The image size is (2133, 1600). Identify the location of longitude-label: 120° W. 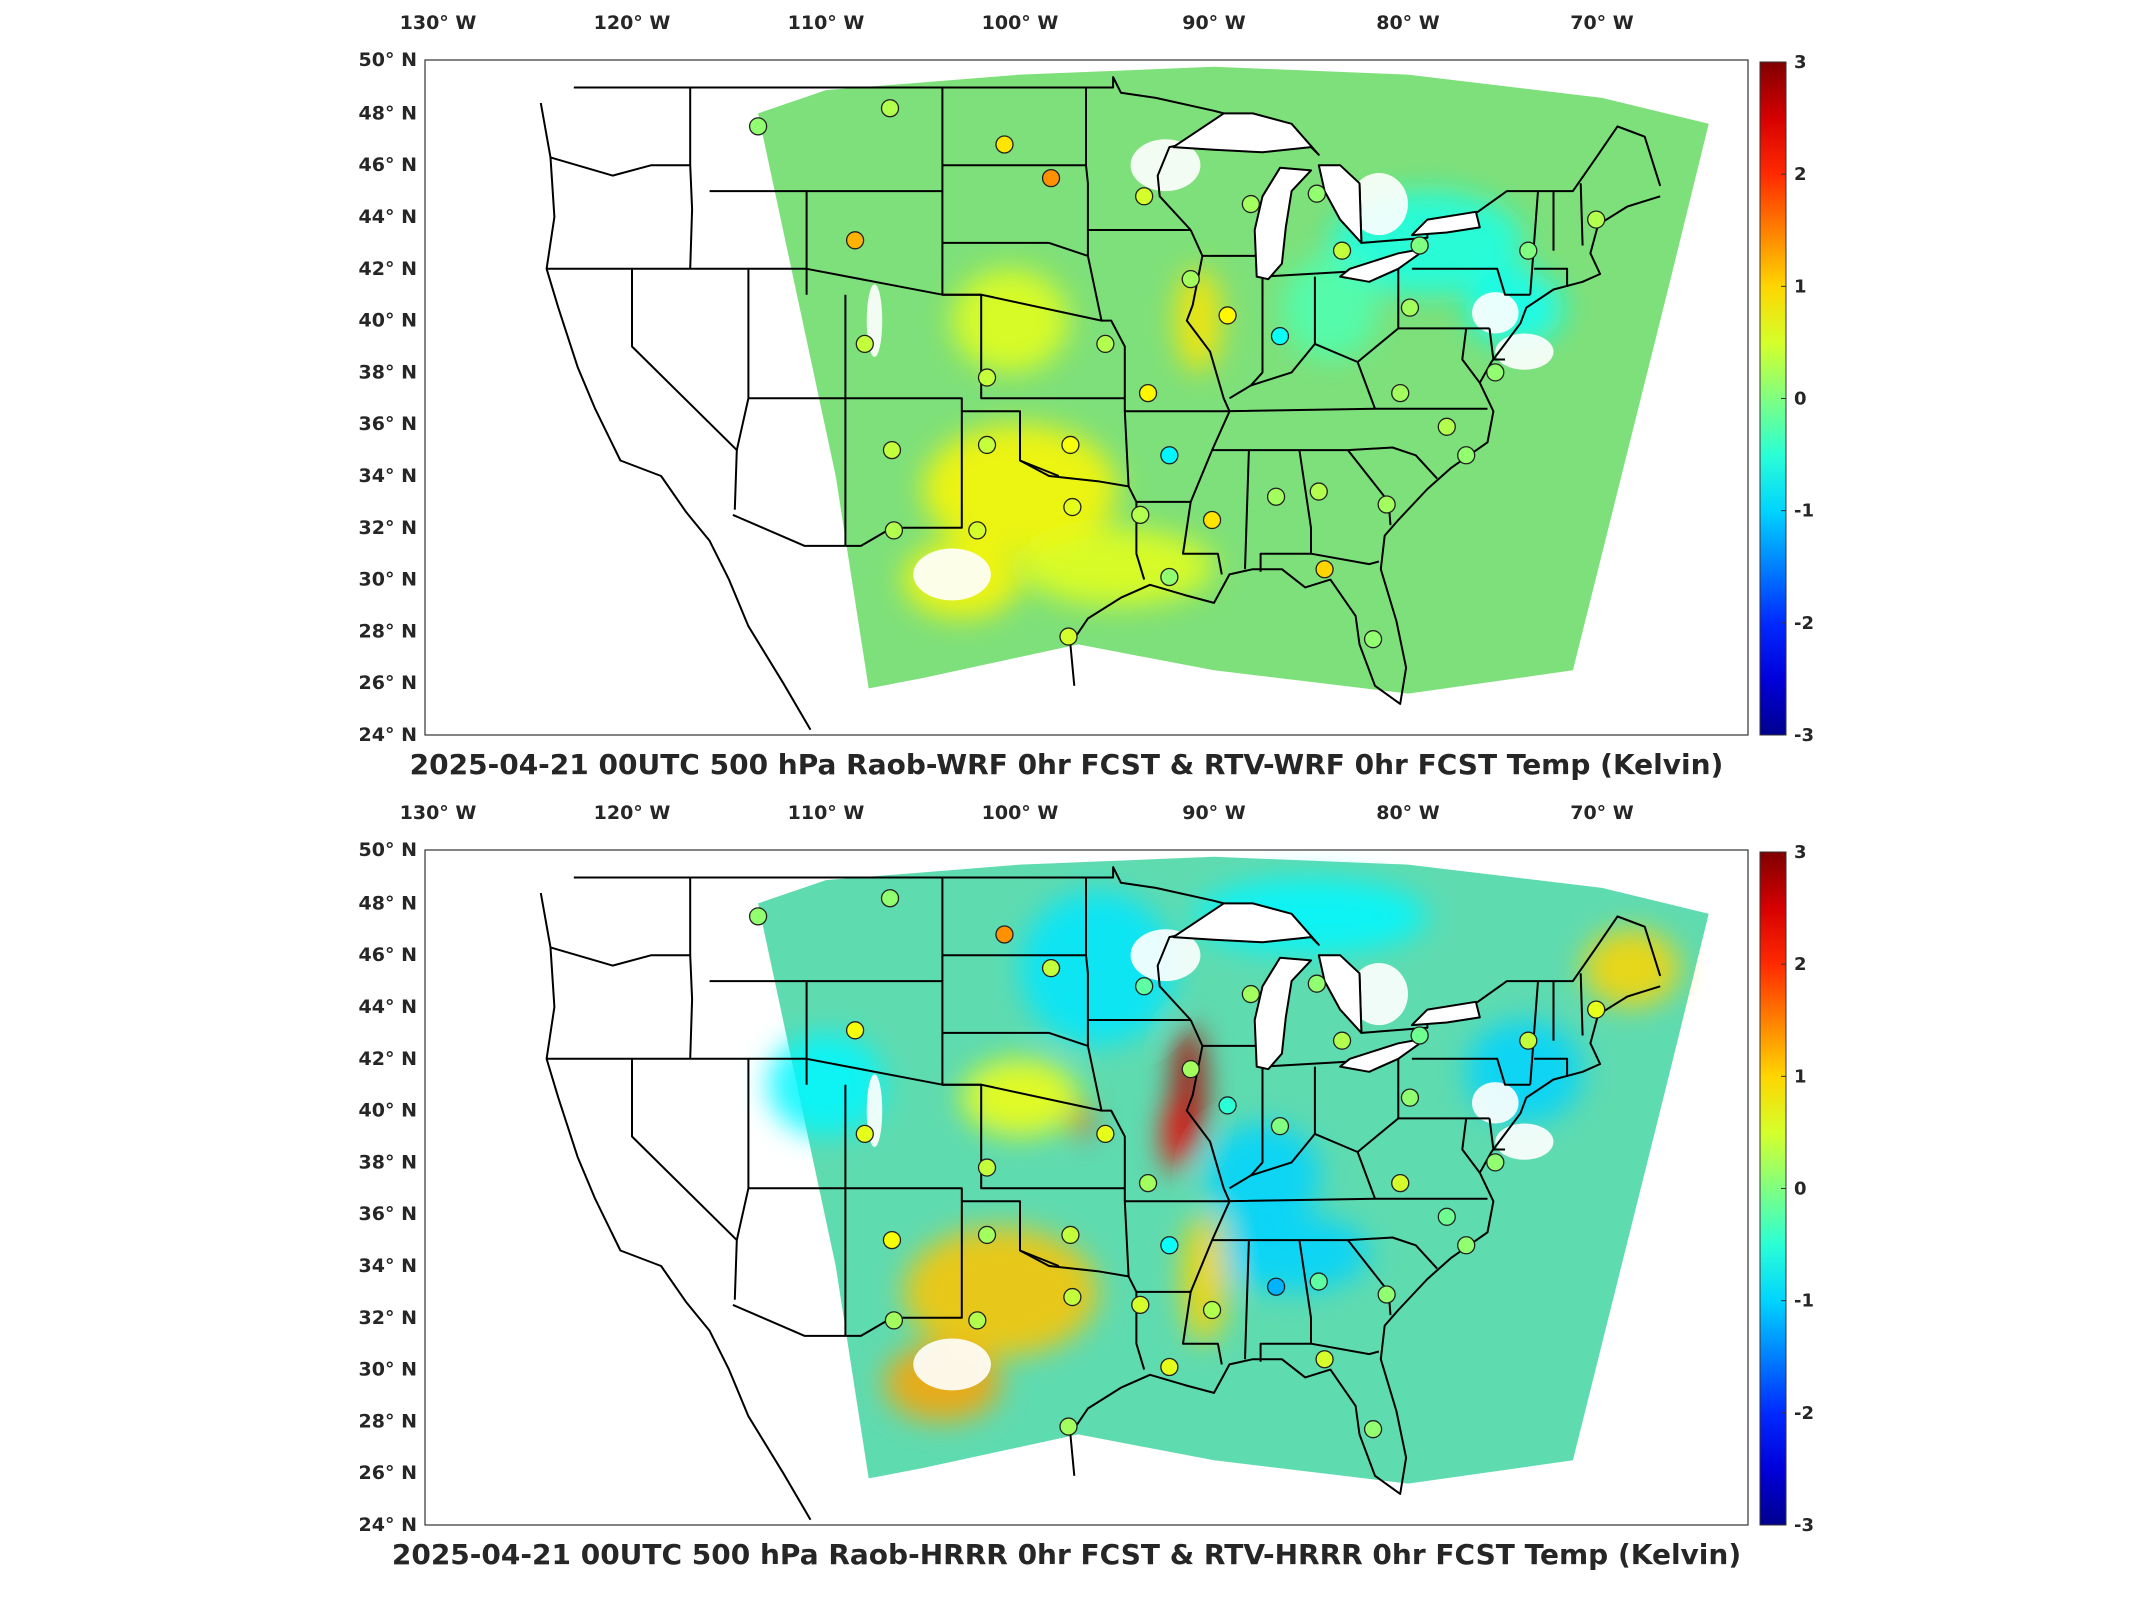
(632, 813).